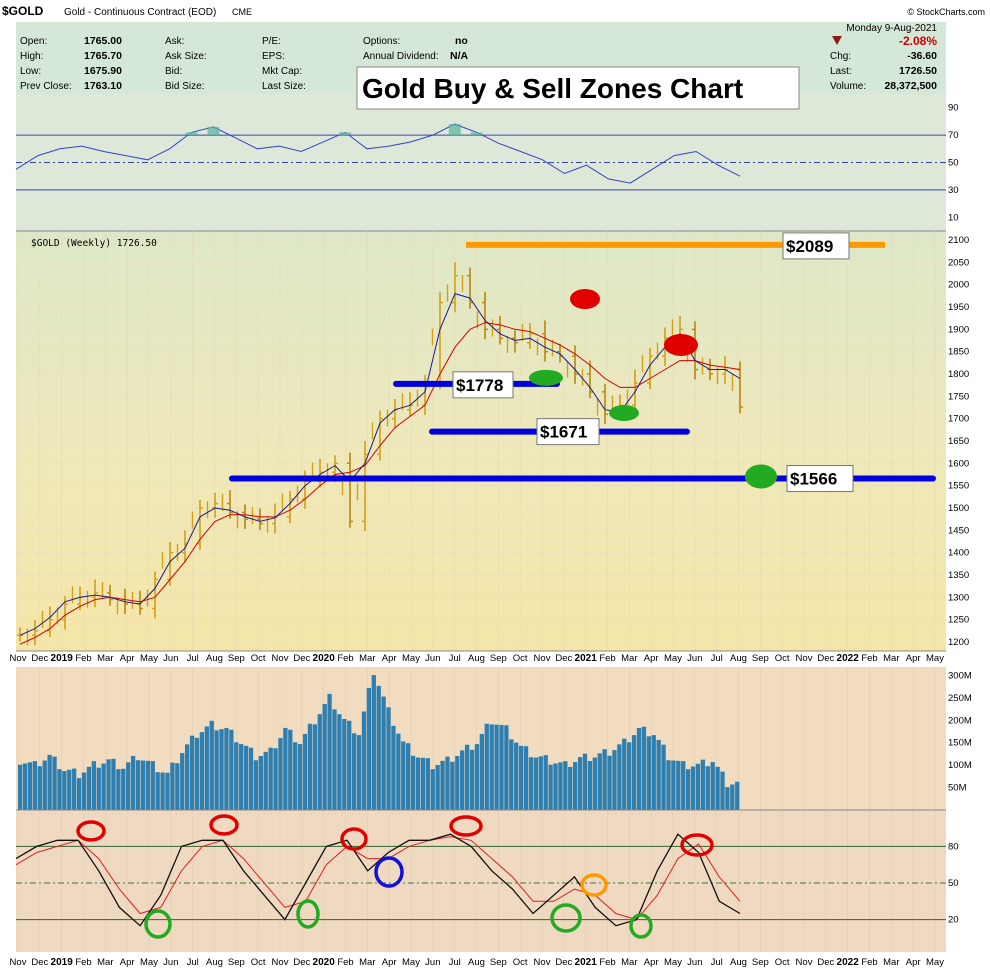 This screenshot has width=990, height=975. I want to click on level-label-1671: $1671, so click(563, 432).